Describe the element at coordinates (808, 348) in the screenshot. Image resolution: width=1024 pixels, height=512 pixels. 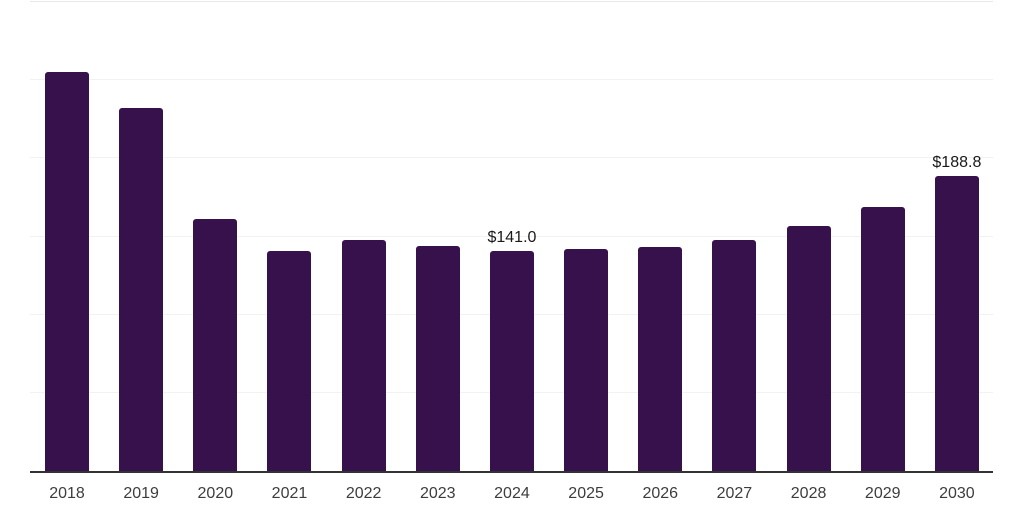
I see `bar-2028` at that location.